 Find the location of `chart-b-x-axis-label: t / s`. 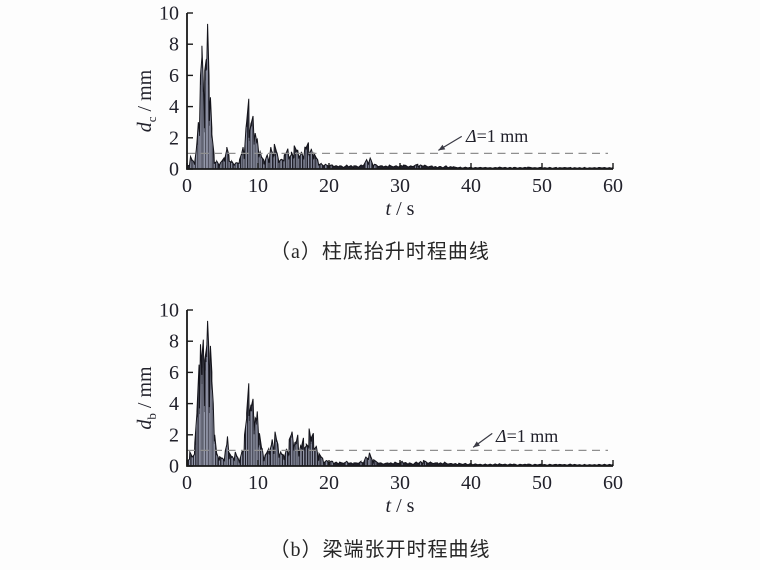

chart-b-x-axis-label: t / s is located at coordinates (400, 506).